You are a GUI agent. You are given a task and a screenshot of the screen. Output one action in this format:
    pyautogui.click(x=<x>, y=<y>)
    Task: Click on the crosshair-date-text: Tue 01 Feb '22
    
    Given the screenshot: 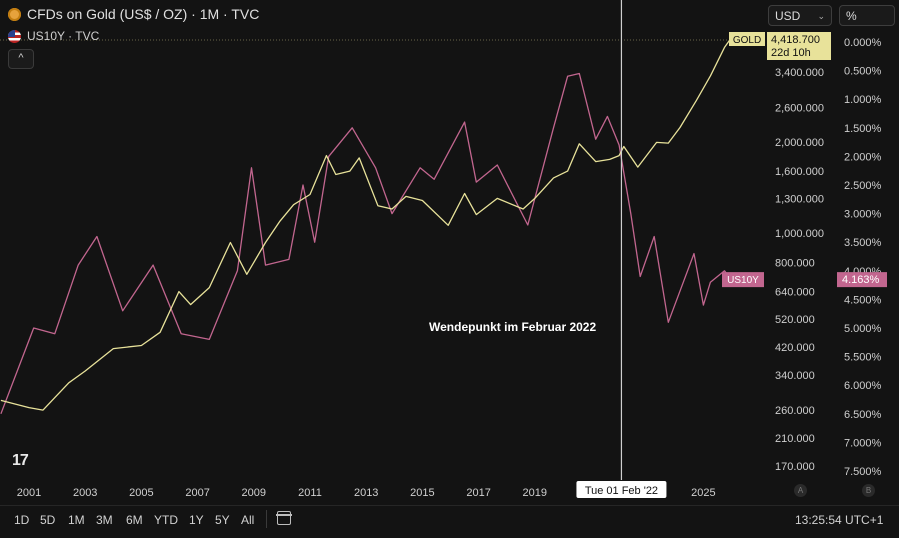 What is the action you would take?
    pyautogui.click(x=621, y=491)
    